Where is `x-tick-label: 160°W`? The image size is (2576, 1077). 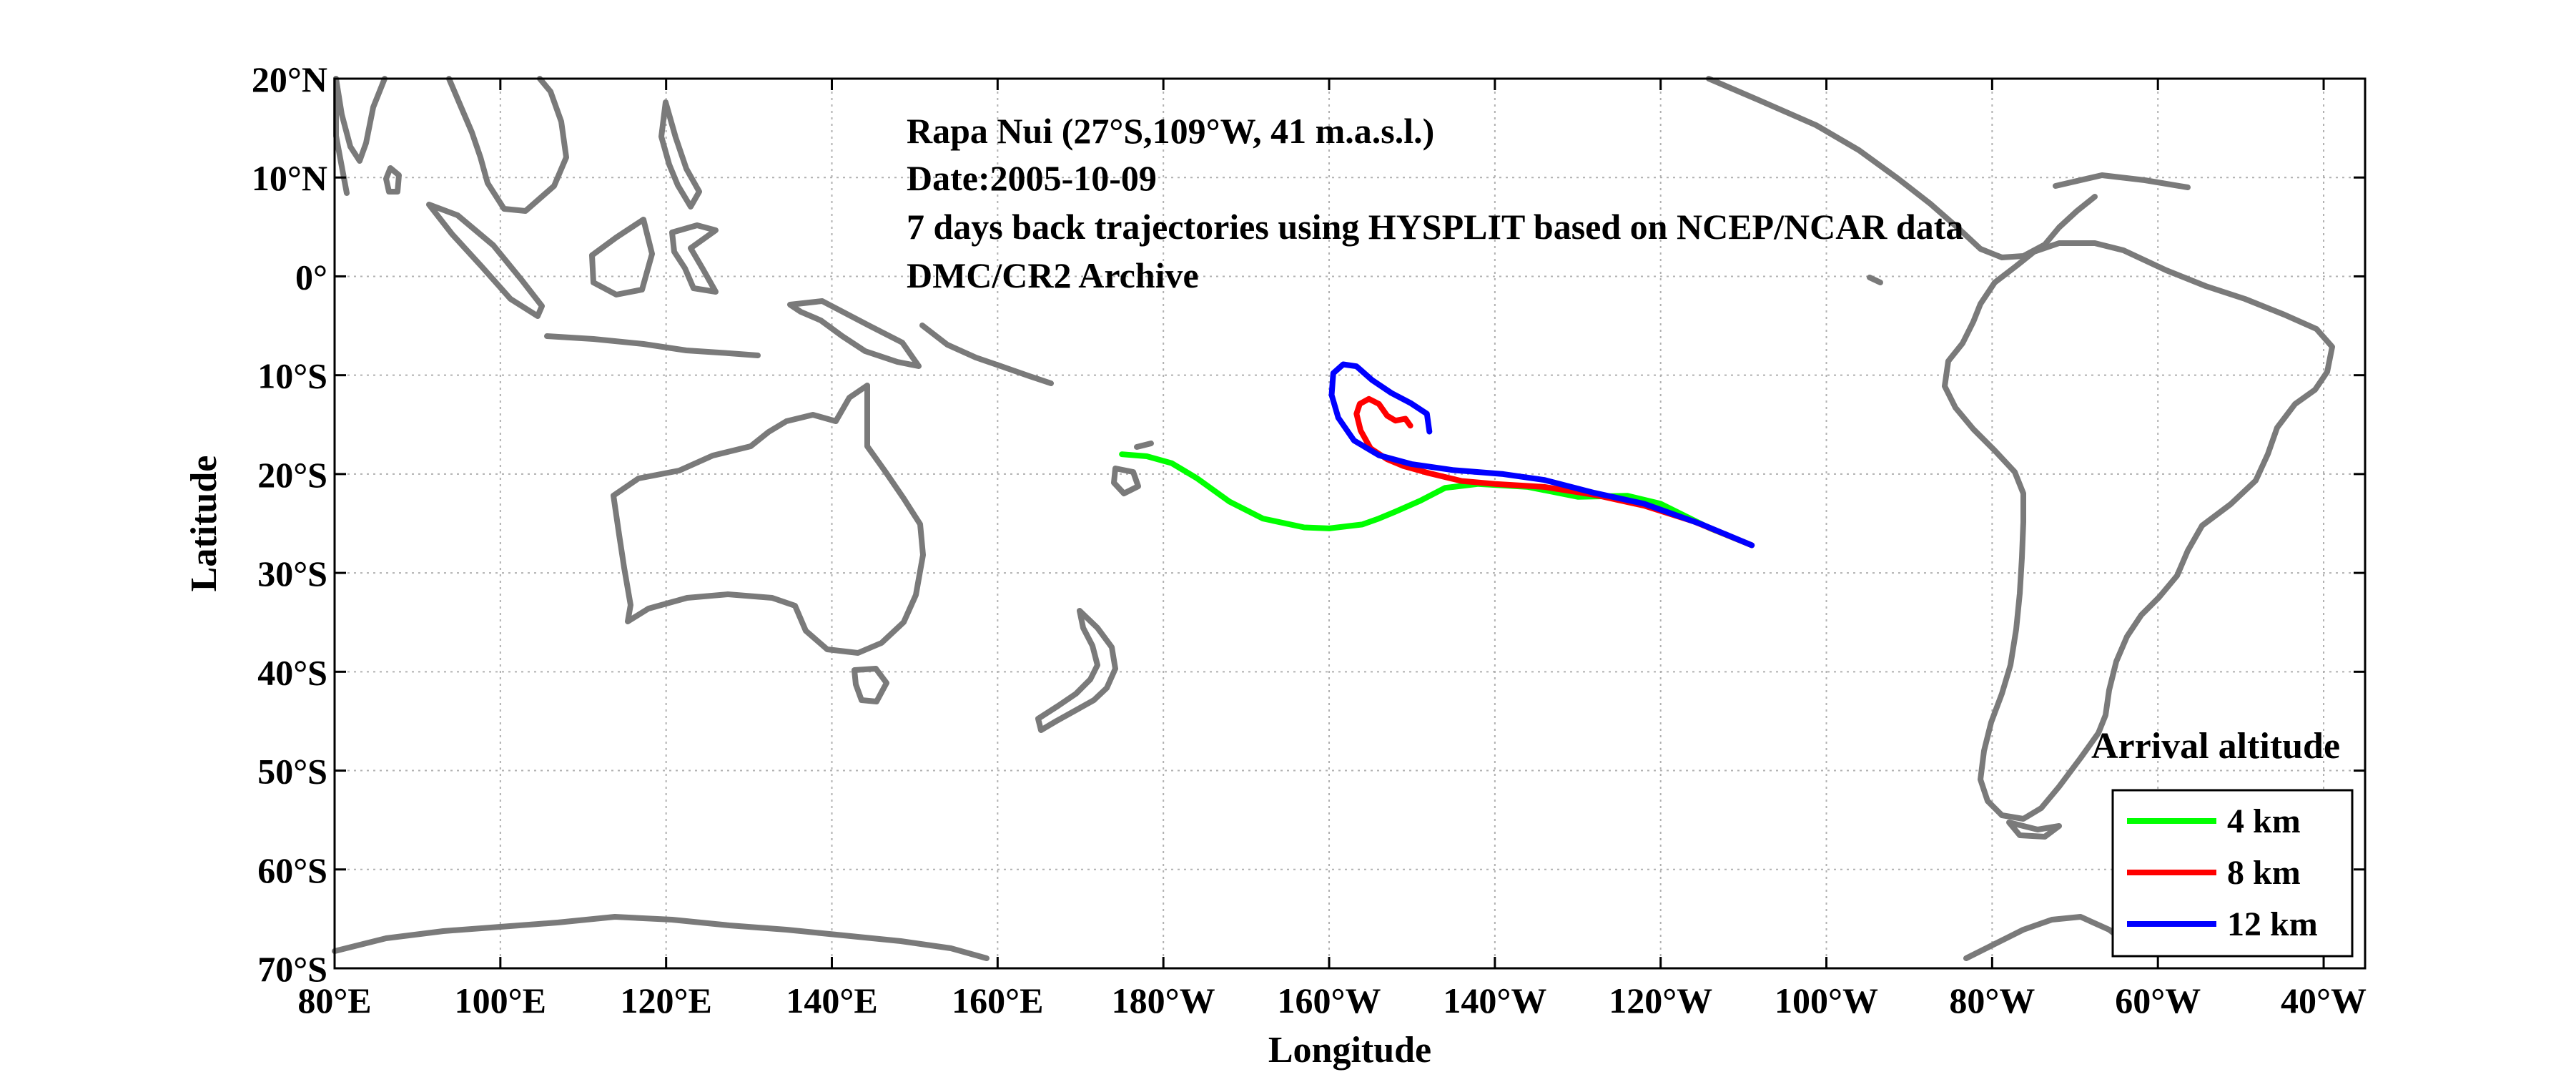
x-tick-label: 160°W is located at coordinates (1329, 1000).